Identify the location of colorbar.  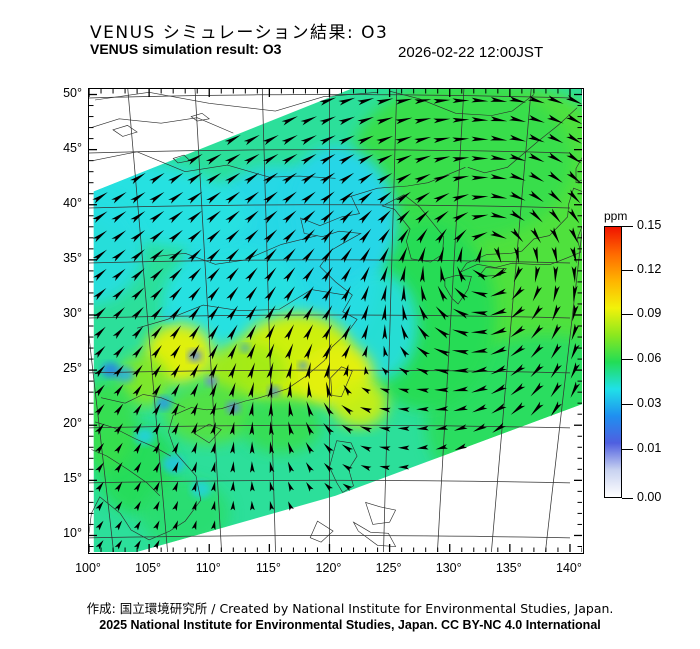
(613, 362).